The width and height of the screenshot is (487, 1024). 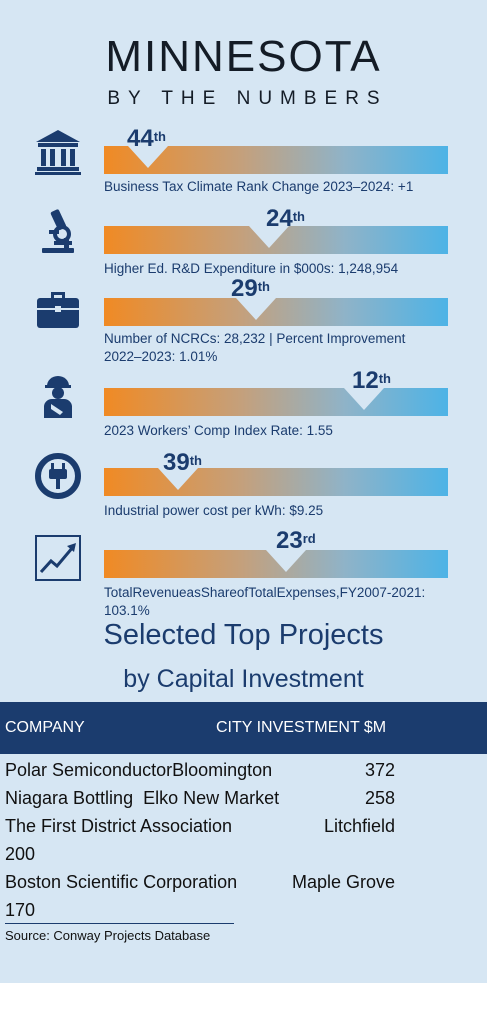 What do you see at coordinates (359, 826) in the screenshot?
I see `city-cell: Litchfield` at bounding box center [359, 826].